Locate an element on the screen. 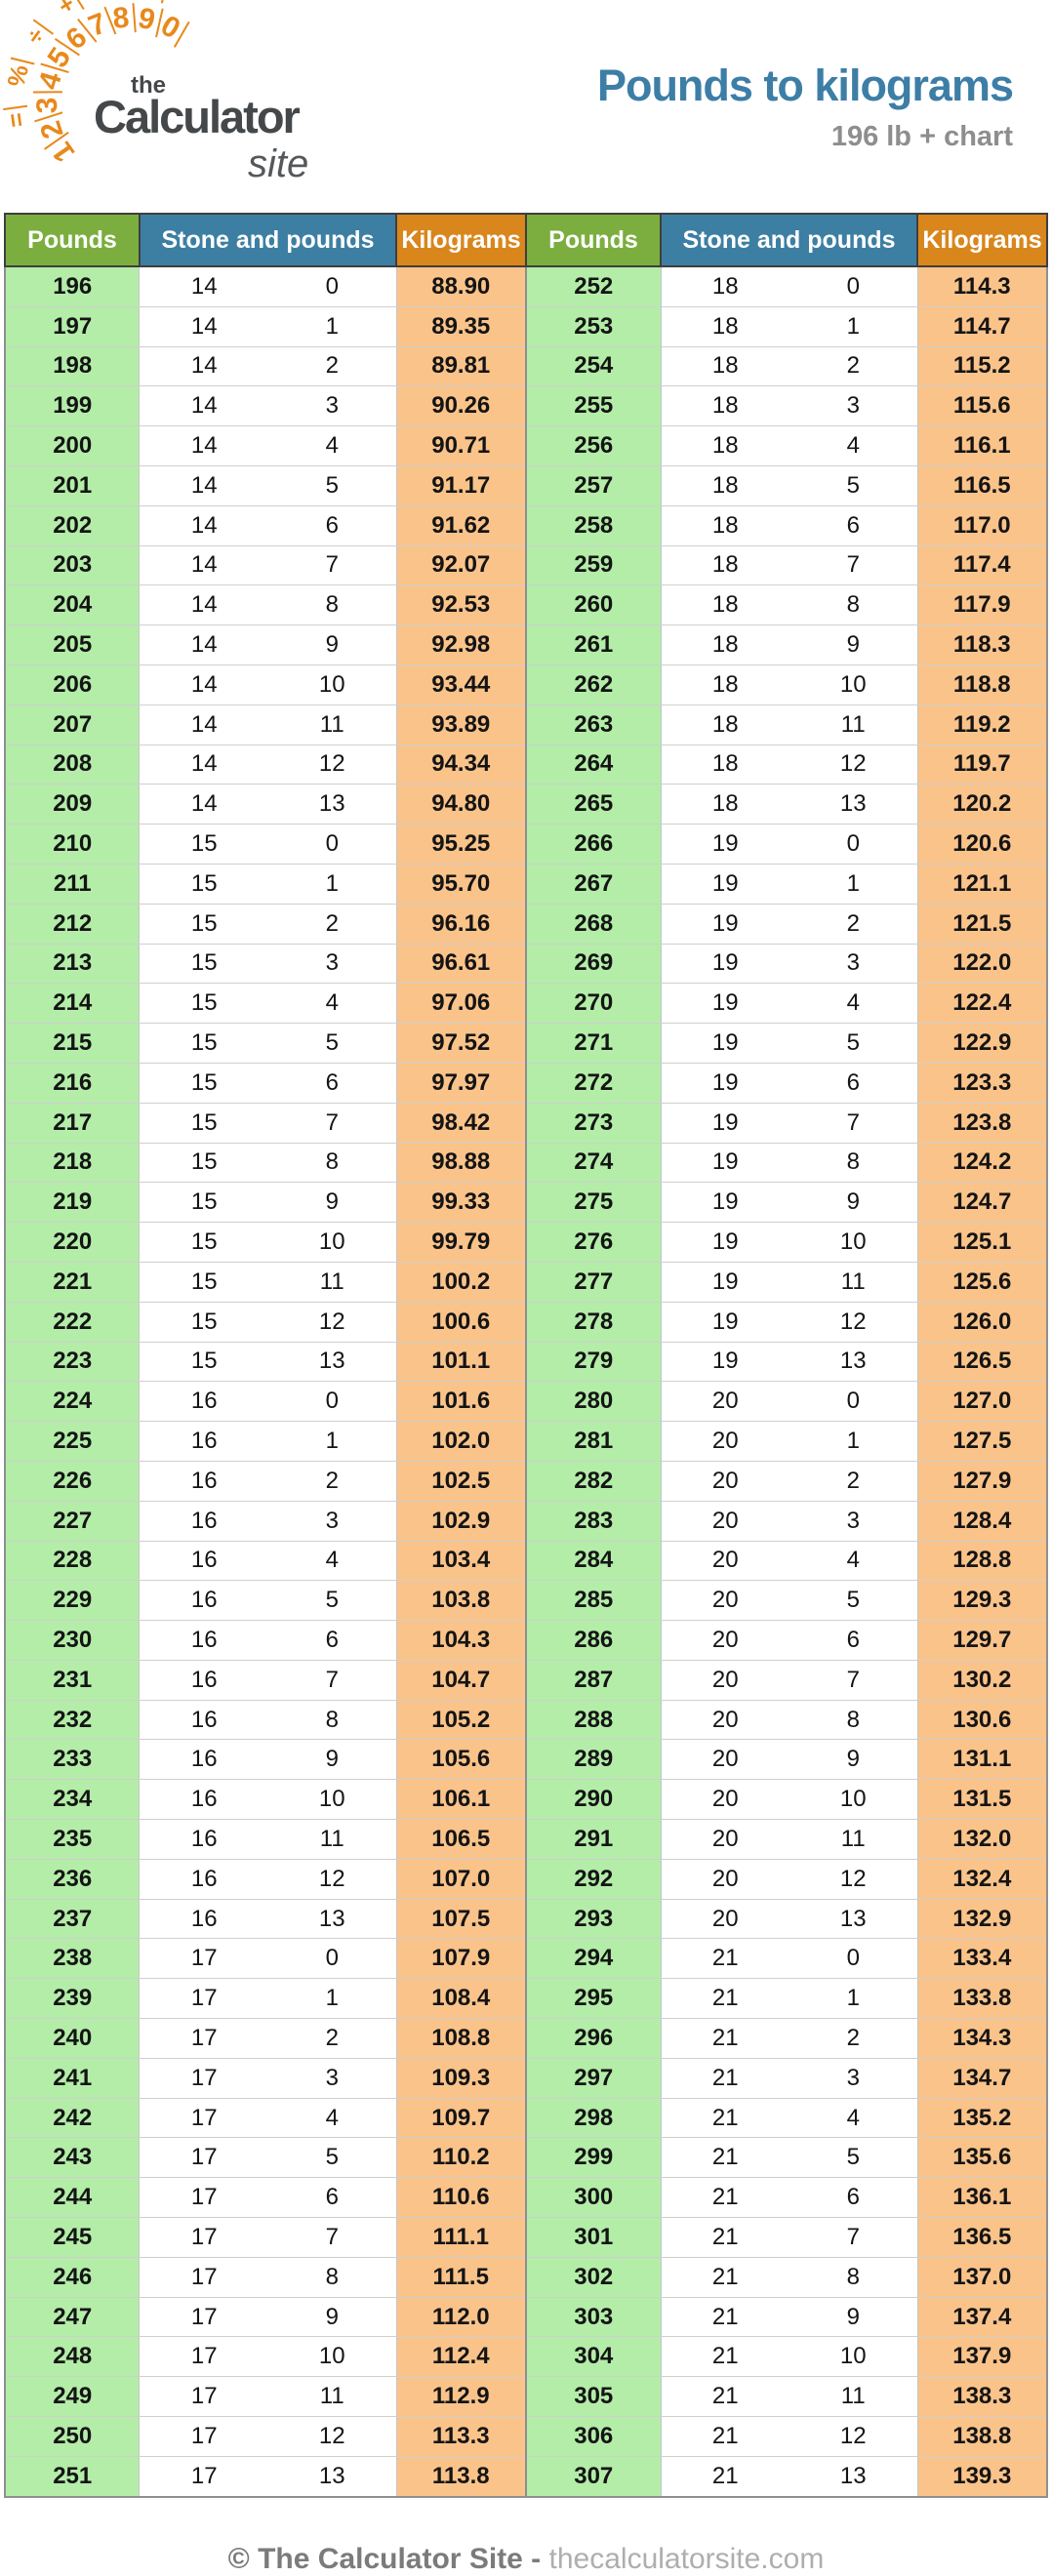 The width and height of the screenshot is (1052, 2576). table-row: 232 16 8 105.2 288 20 8 130.6 is located at coordinates (526, 1720).